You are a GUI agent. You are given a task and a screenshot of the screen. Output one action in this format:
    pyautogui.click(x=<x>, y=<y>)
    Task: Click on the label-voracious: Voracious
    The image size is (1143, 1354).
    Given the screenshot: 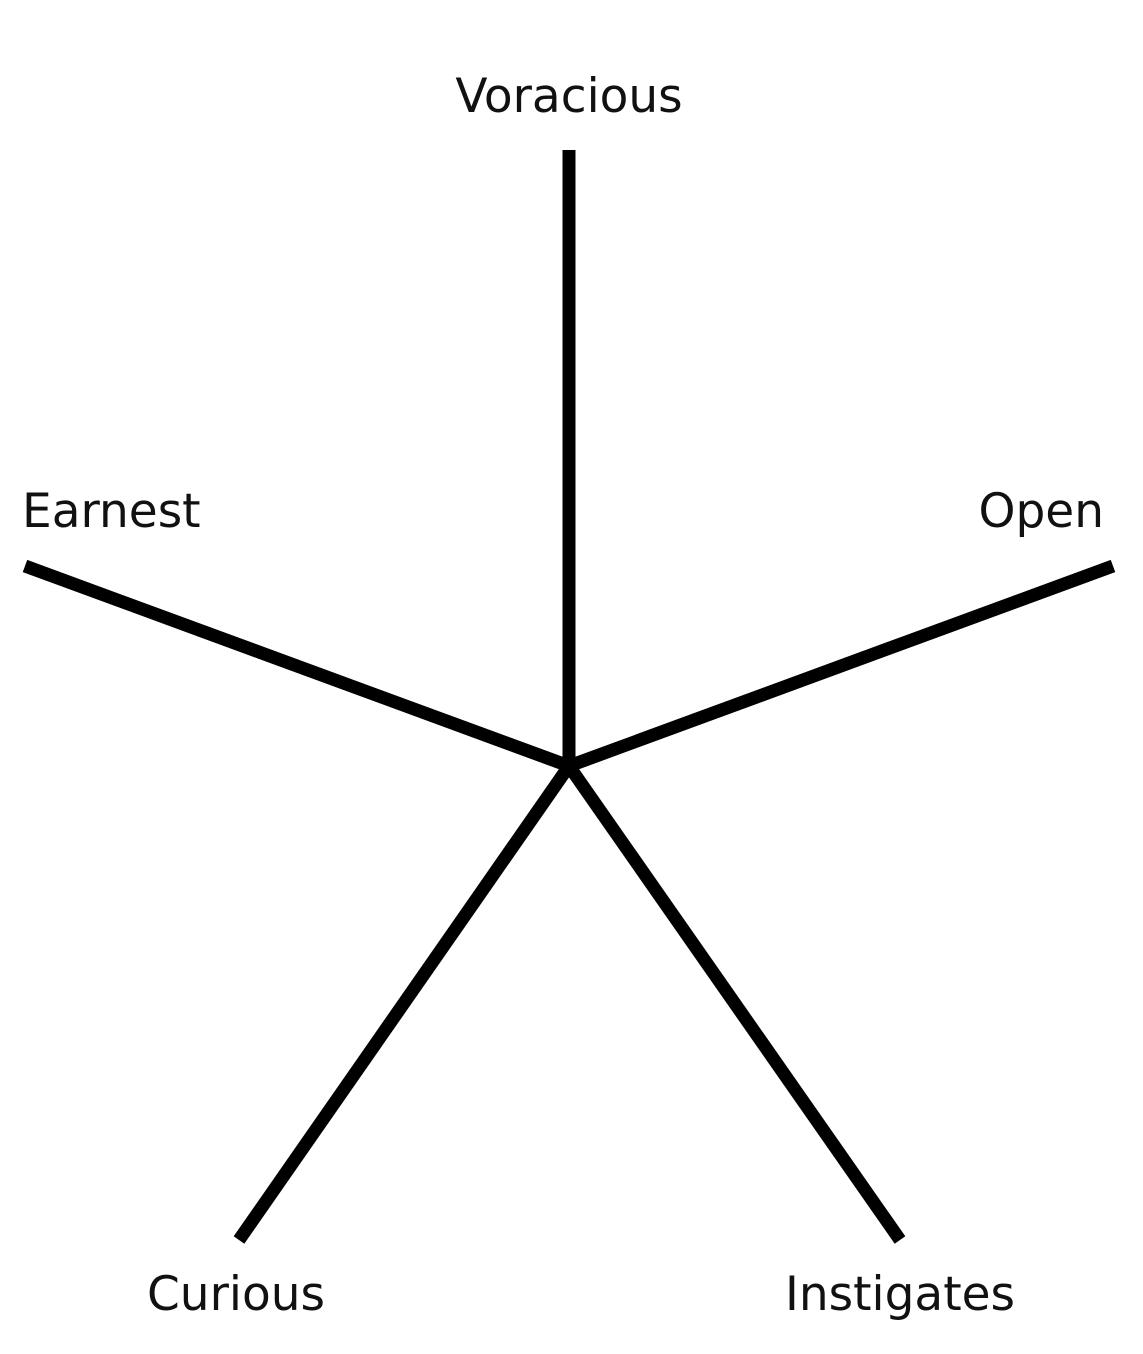 What is the action you would take?
    pyautogui.click(x=568, y=96)
    